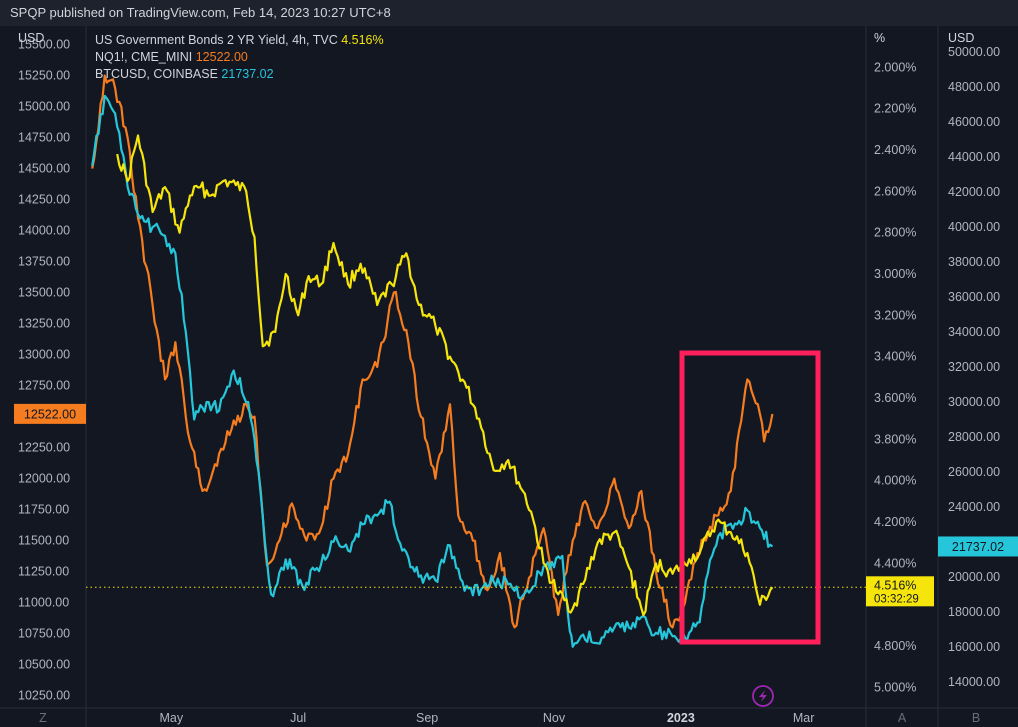 The image size is (1018, 727). What do you see at coordinates (974, 647) in the screenshot?
I see `right-tick-label: 16000.00` at bounding box center [974, 647].